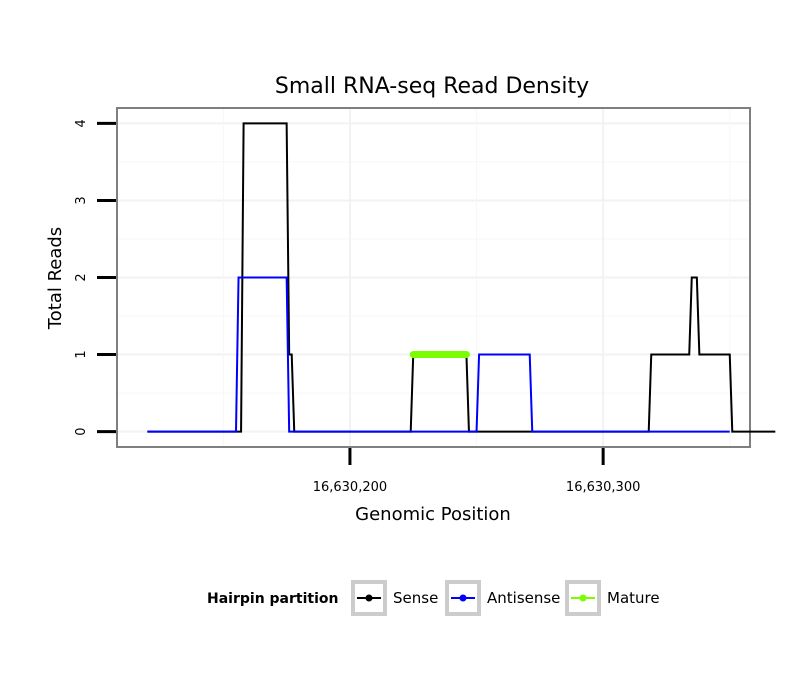 The height and width of the screenshot is (690, 810). I want to click on legend-key-sense, so click(369, 598).